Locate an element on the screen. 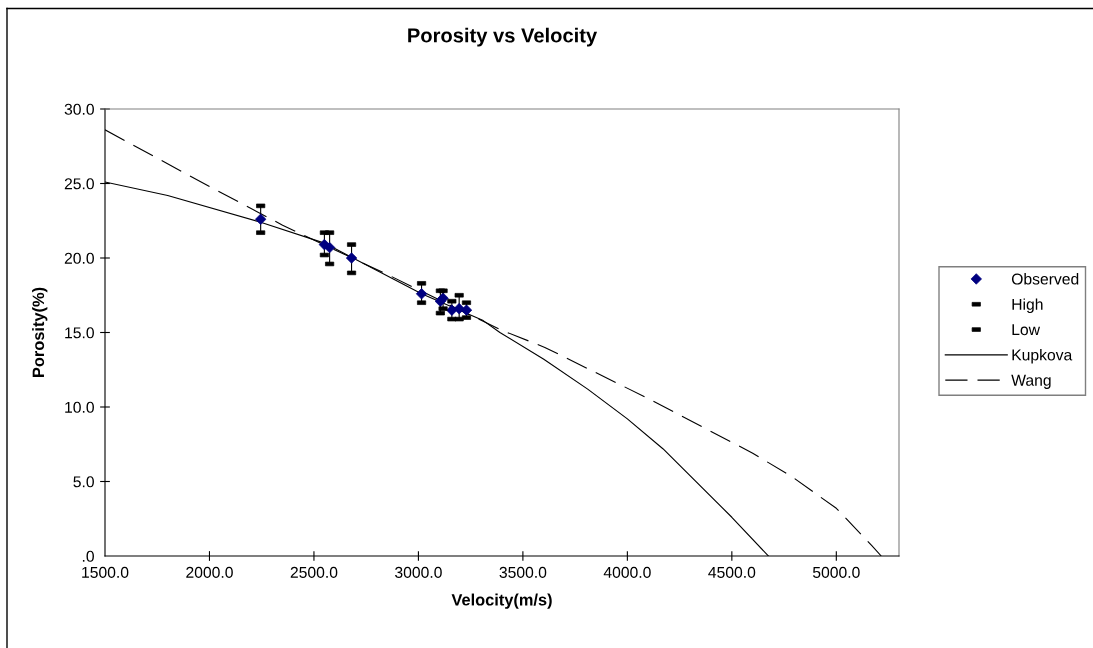 The image size is (1093, 648). chart-title: Porosity vs Velocity is located at coordinates (503, 37).